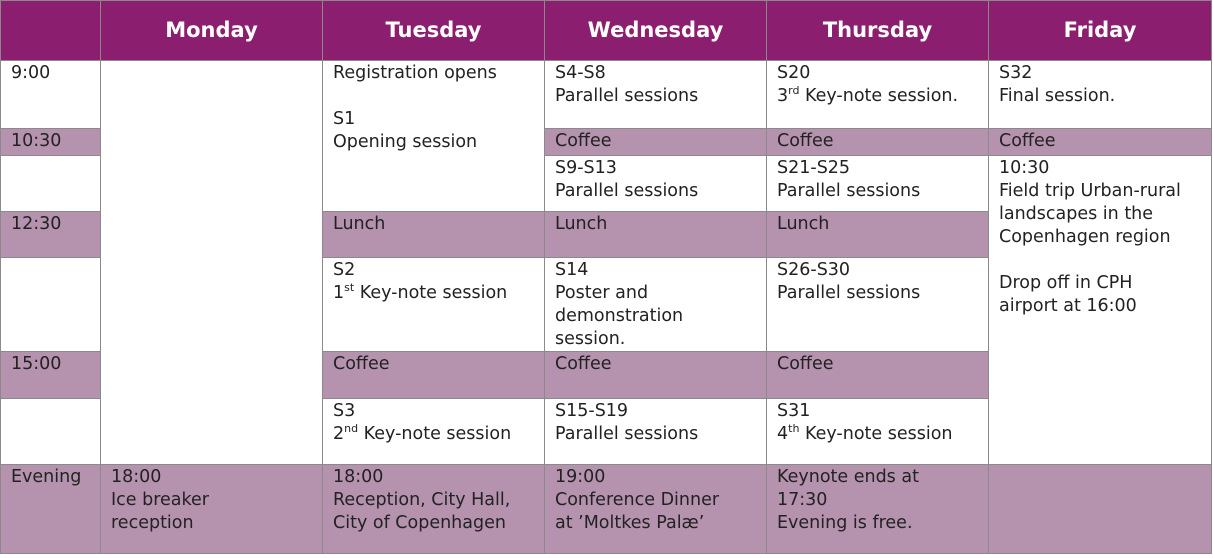 This screenshot has width=1213, height=558. I want to click on session-cell: S20 3rd Key-note session., so click(877, 94).